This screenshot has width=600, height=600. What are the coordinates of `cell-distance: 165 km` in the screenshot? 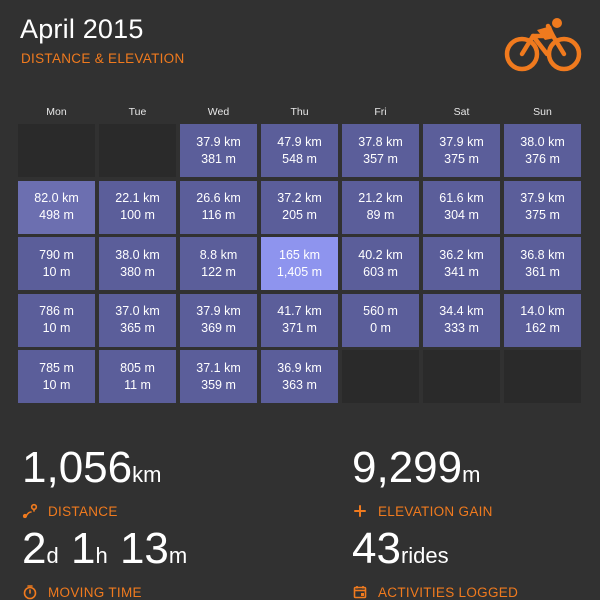 It's located at (299, 254).